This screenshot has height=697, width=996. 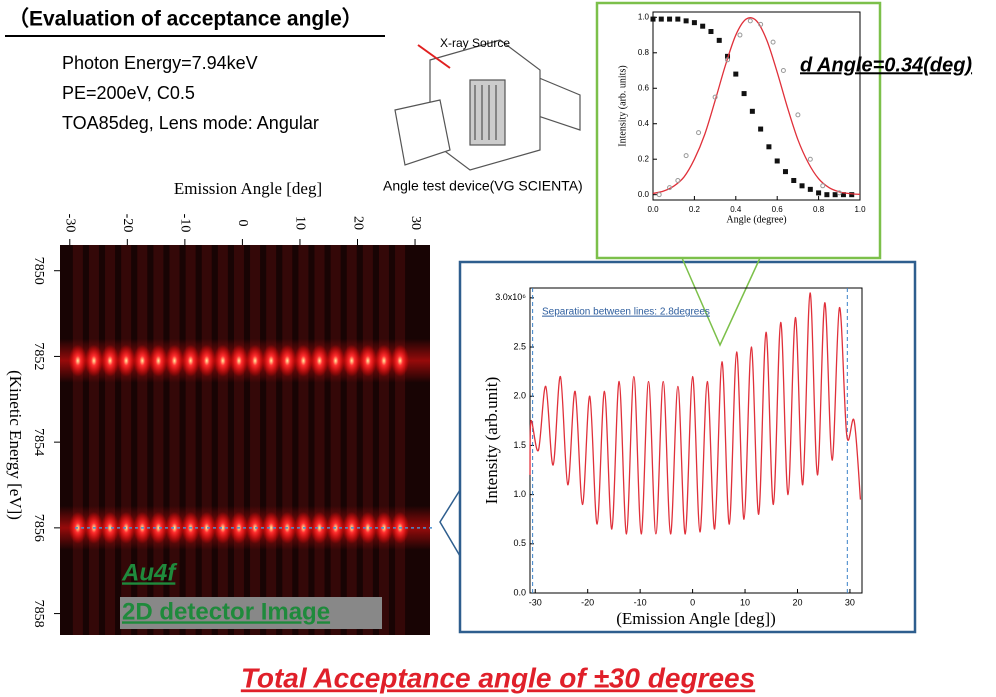 I want to click on x-tick-label: 0.4, so click(x=736, y=209).